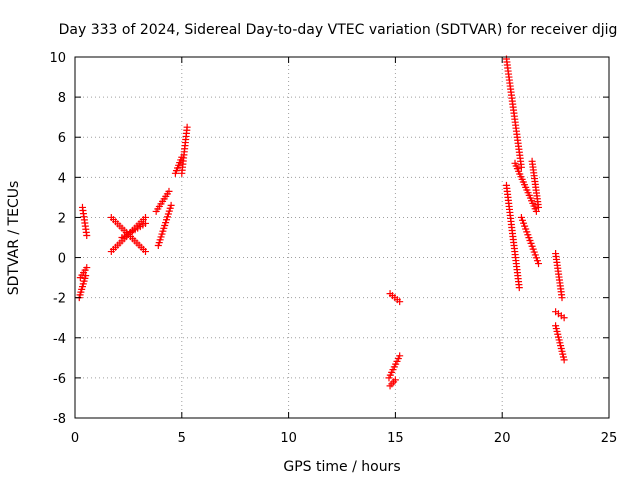 The height and width of the screenshot is (480, 640). What do you see at coordinates (62, 138) in the screenshot?
I see `y-tick-label: 6` at bounding box center [62, 138].